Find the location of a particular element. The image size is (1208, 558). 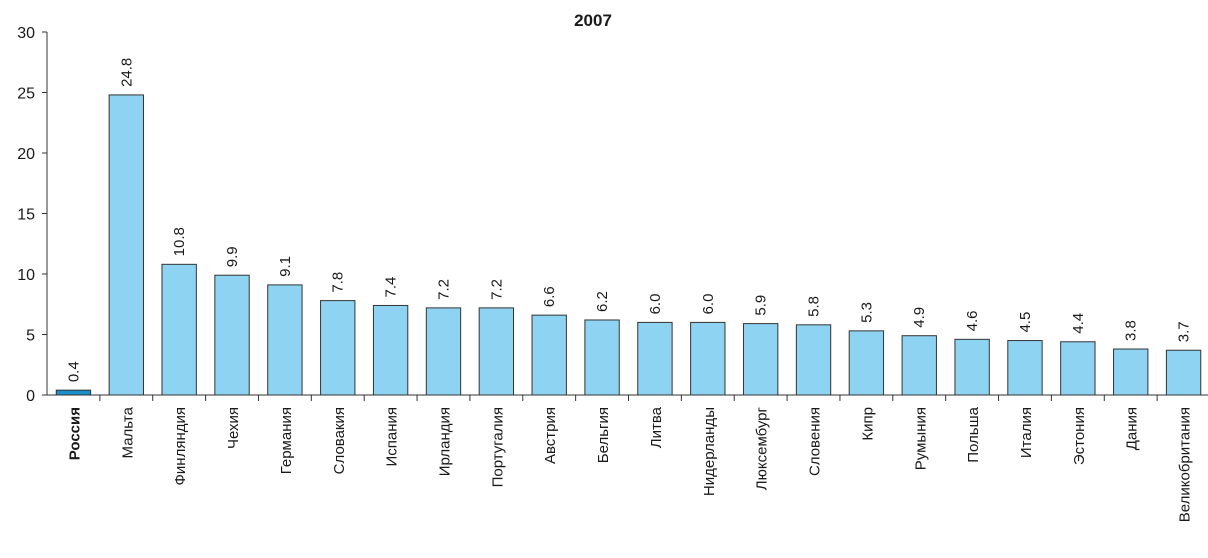

data-label-16: 5.3 is located at coordinates (866, 312).